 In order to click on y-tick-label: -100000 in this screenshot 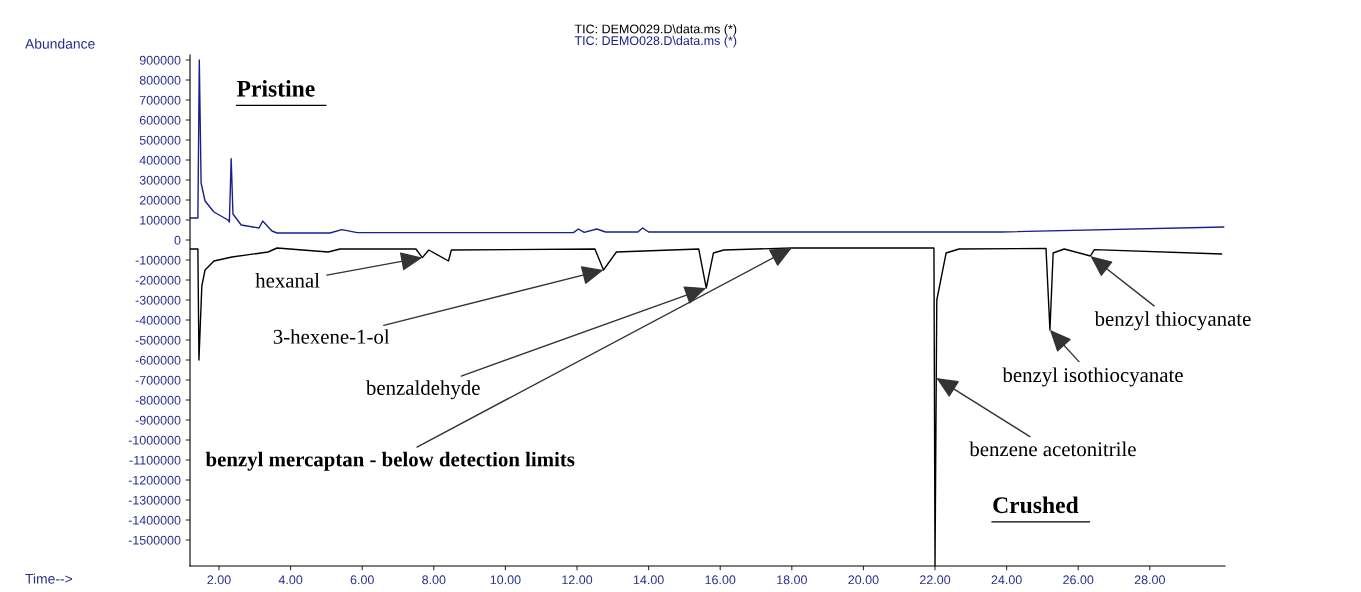, I will do `click(158, 260)`.